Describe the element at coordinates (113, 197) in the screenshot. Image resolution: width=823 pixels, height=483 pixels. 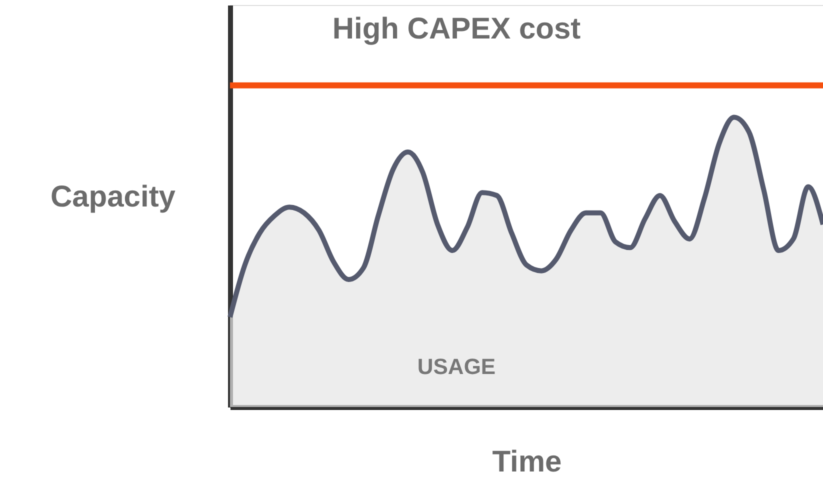
I see `y-axis-title: Capacity` at that location.